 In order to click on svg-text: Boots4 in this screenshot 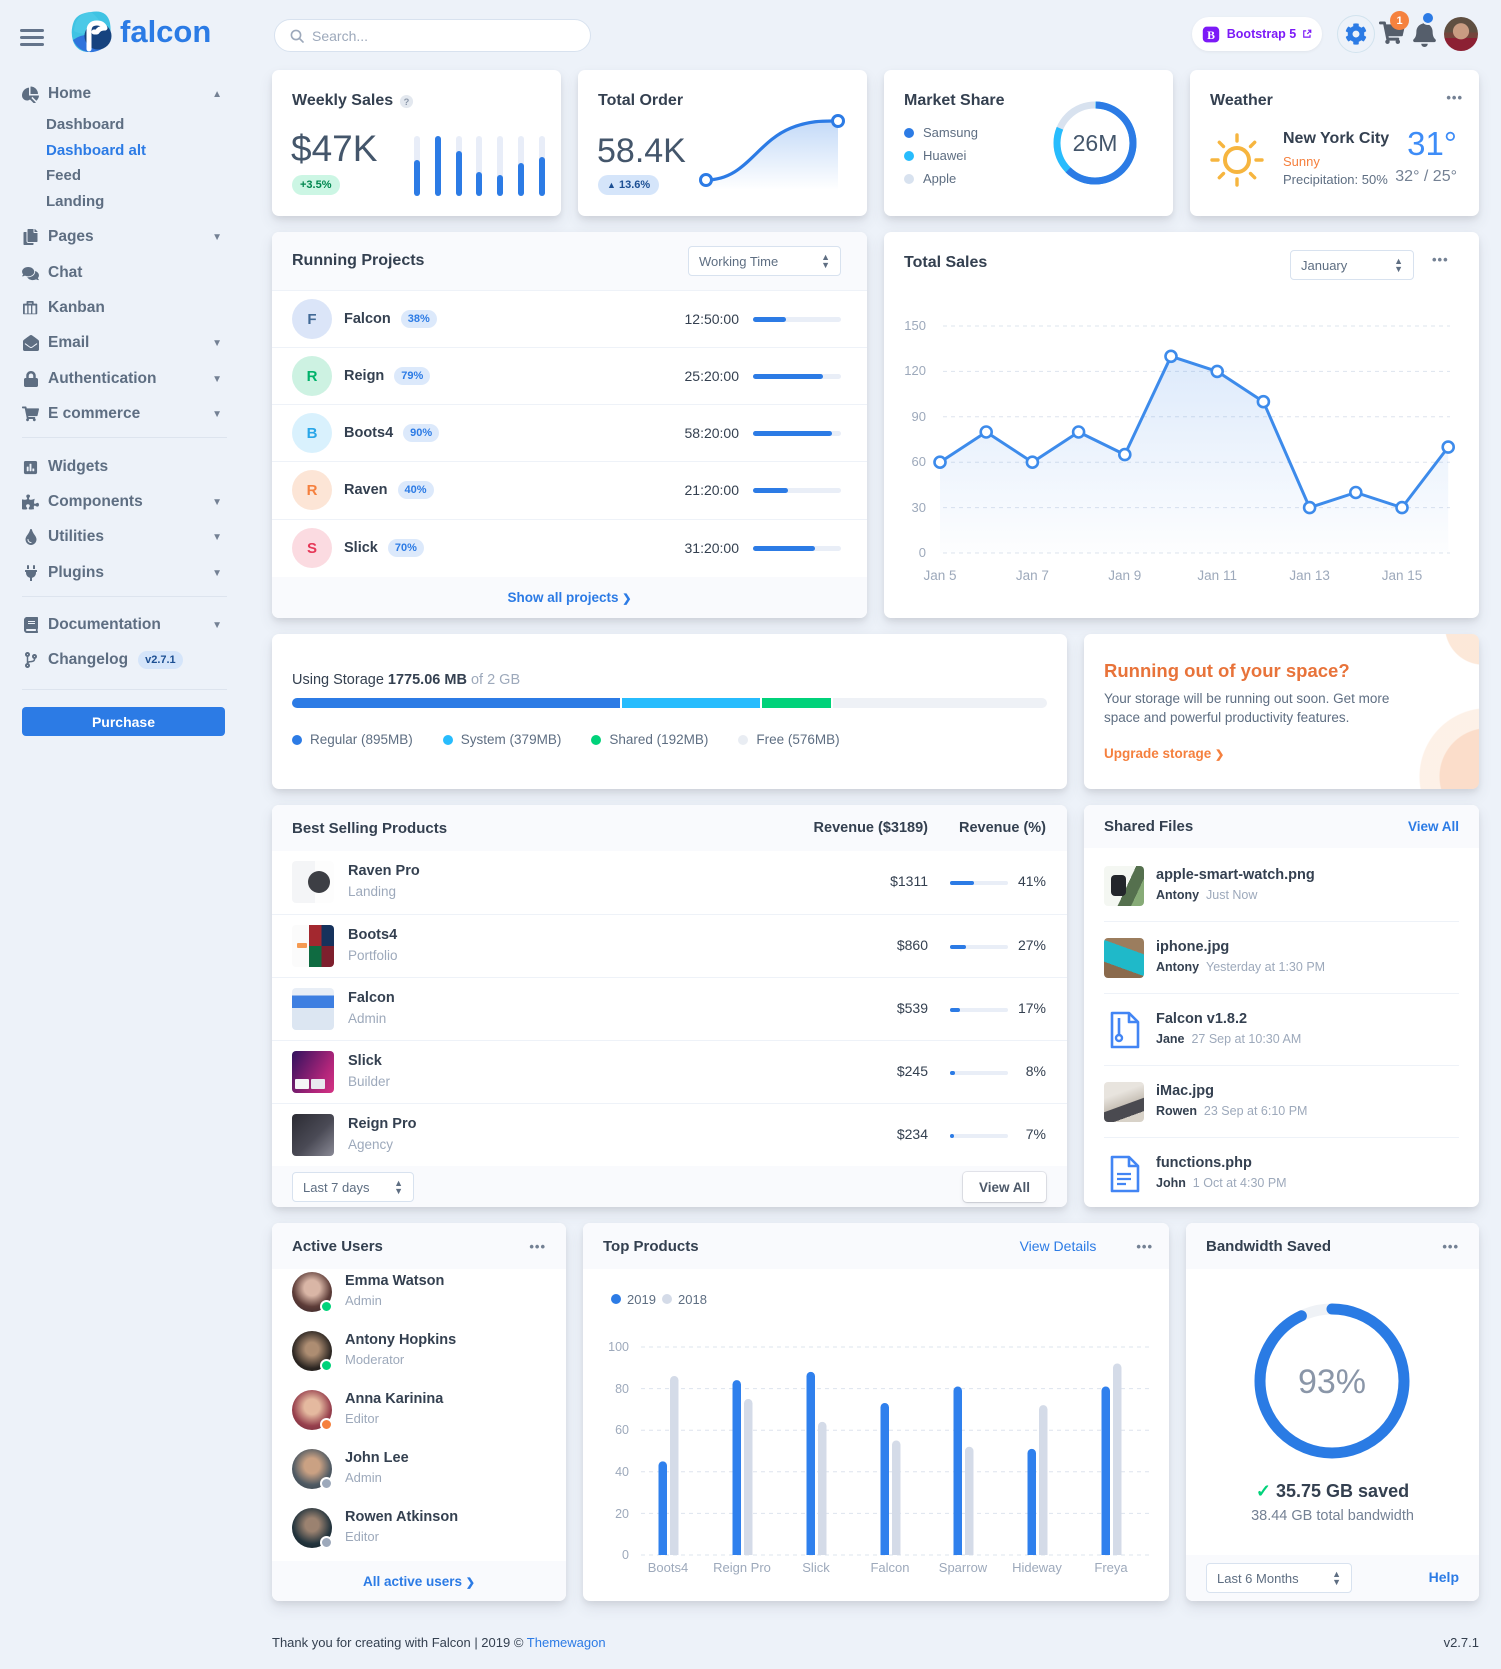, I will do `click(668, 1567)`.